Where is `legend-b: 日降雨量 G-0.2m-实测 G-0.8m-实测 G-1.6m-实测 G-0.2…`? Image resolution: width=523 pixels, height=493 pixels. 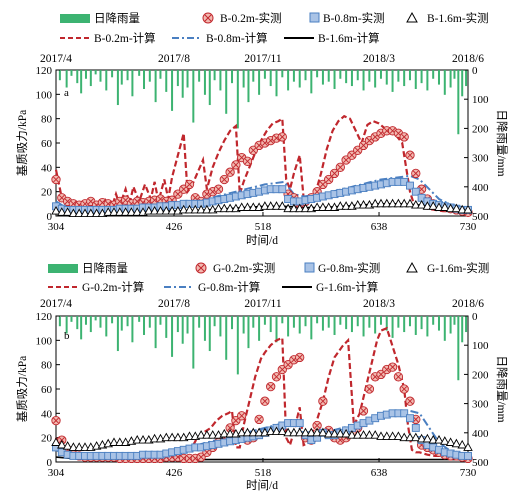
legend-b: 日降雨量 G-0.2m-实测 G-0.8m-实测 G-1.6m-实测 G-0.2… is located at coordinates (268, 277).